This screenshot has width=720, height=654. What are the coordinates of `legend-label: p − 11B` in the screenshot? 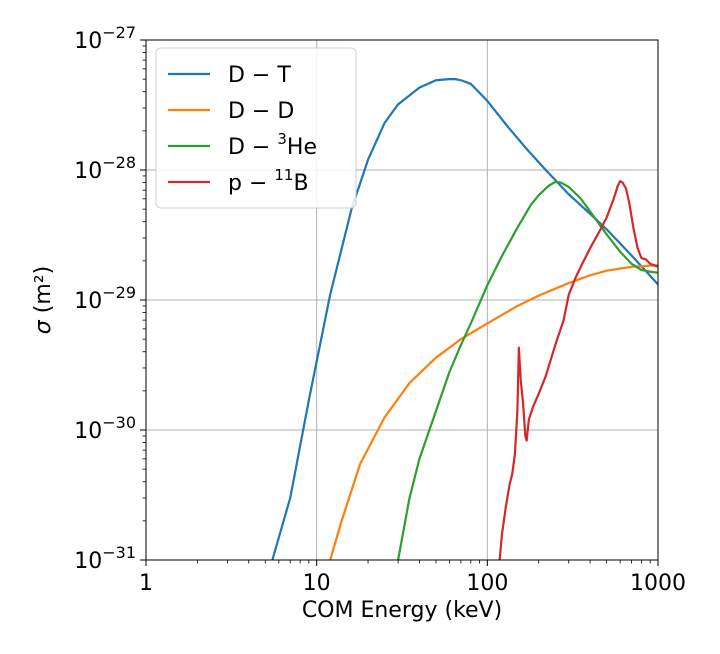 It's located at (268, 181).